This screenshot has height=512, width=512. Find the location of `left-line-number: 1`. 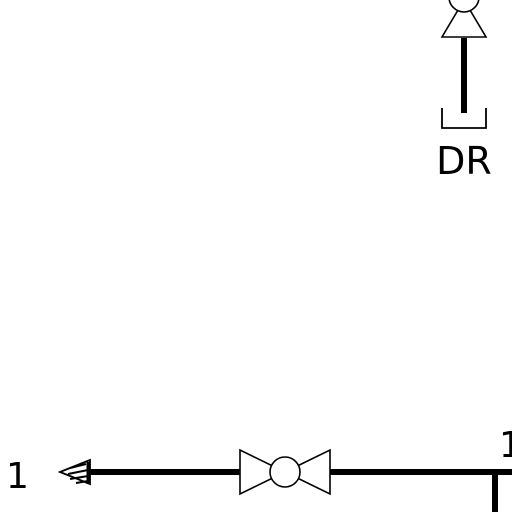

left-line-number: 1 is located at coordinates (17, 476).